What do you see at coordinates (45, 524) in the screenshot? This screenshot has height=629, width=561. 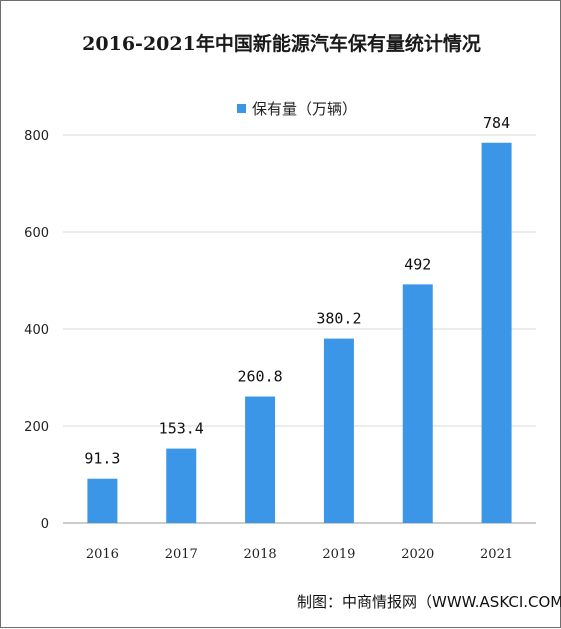 I see `y-tick-label: 0` at bounding box center [45, 524].